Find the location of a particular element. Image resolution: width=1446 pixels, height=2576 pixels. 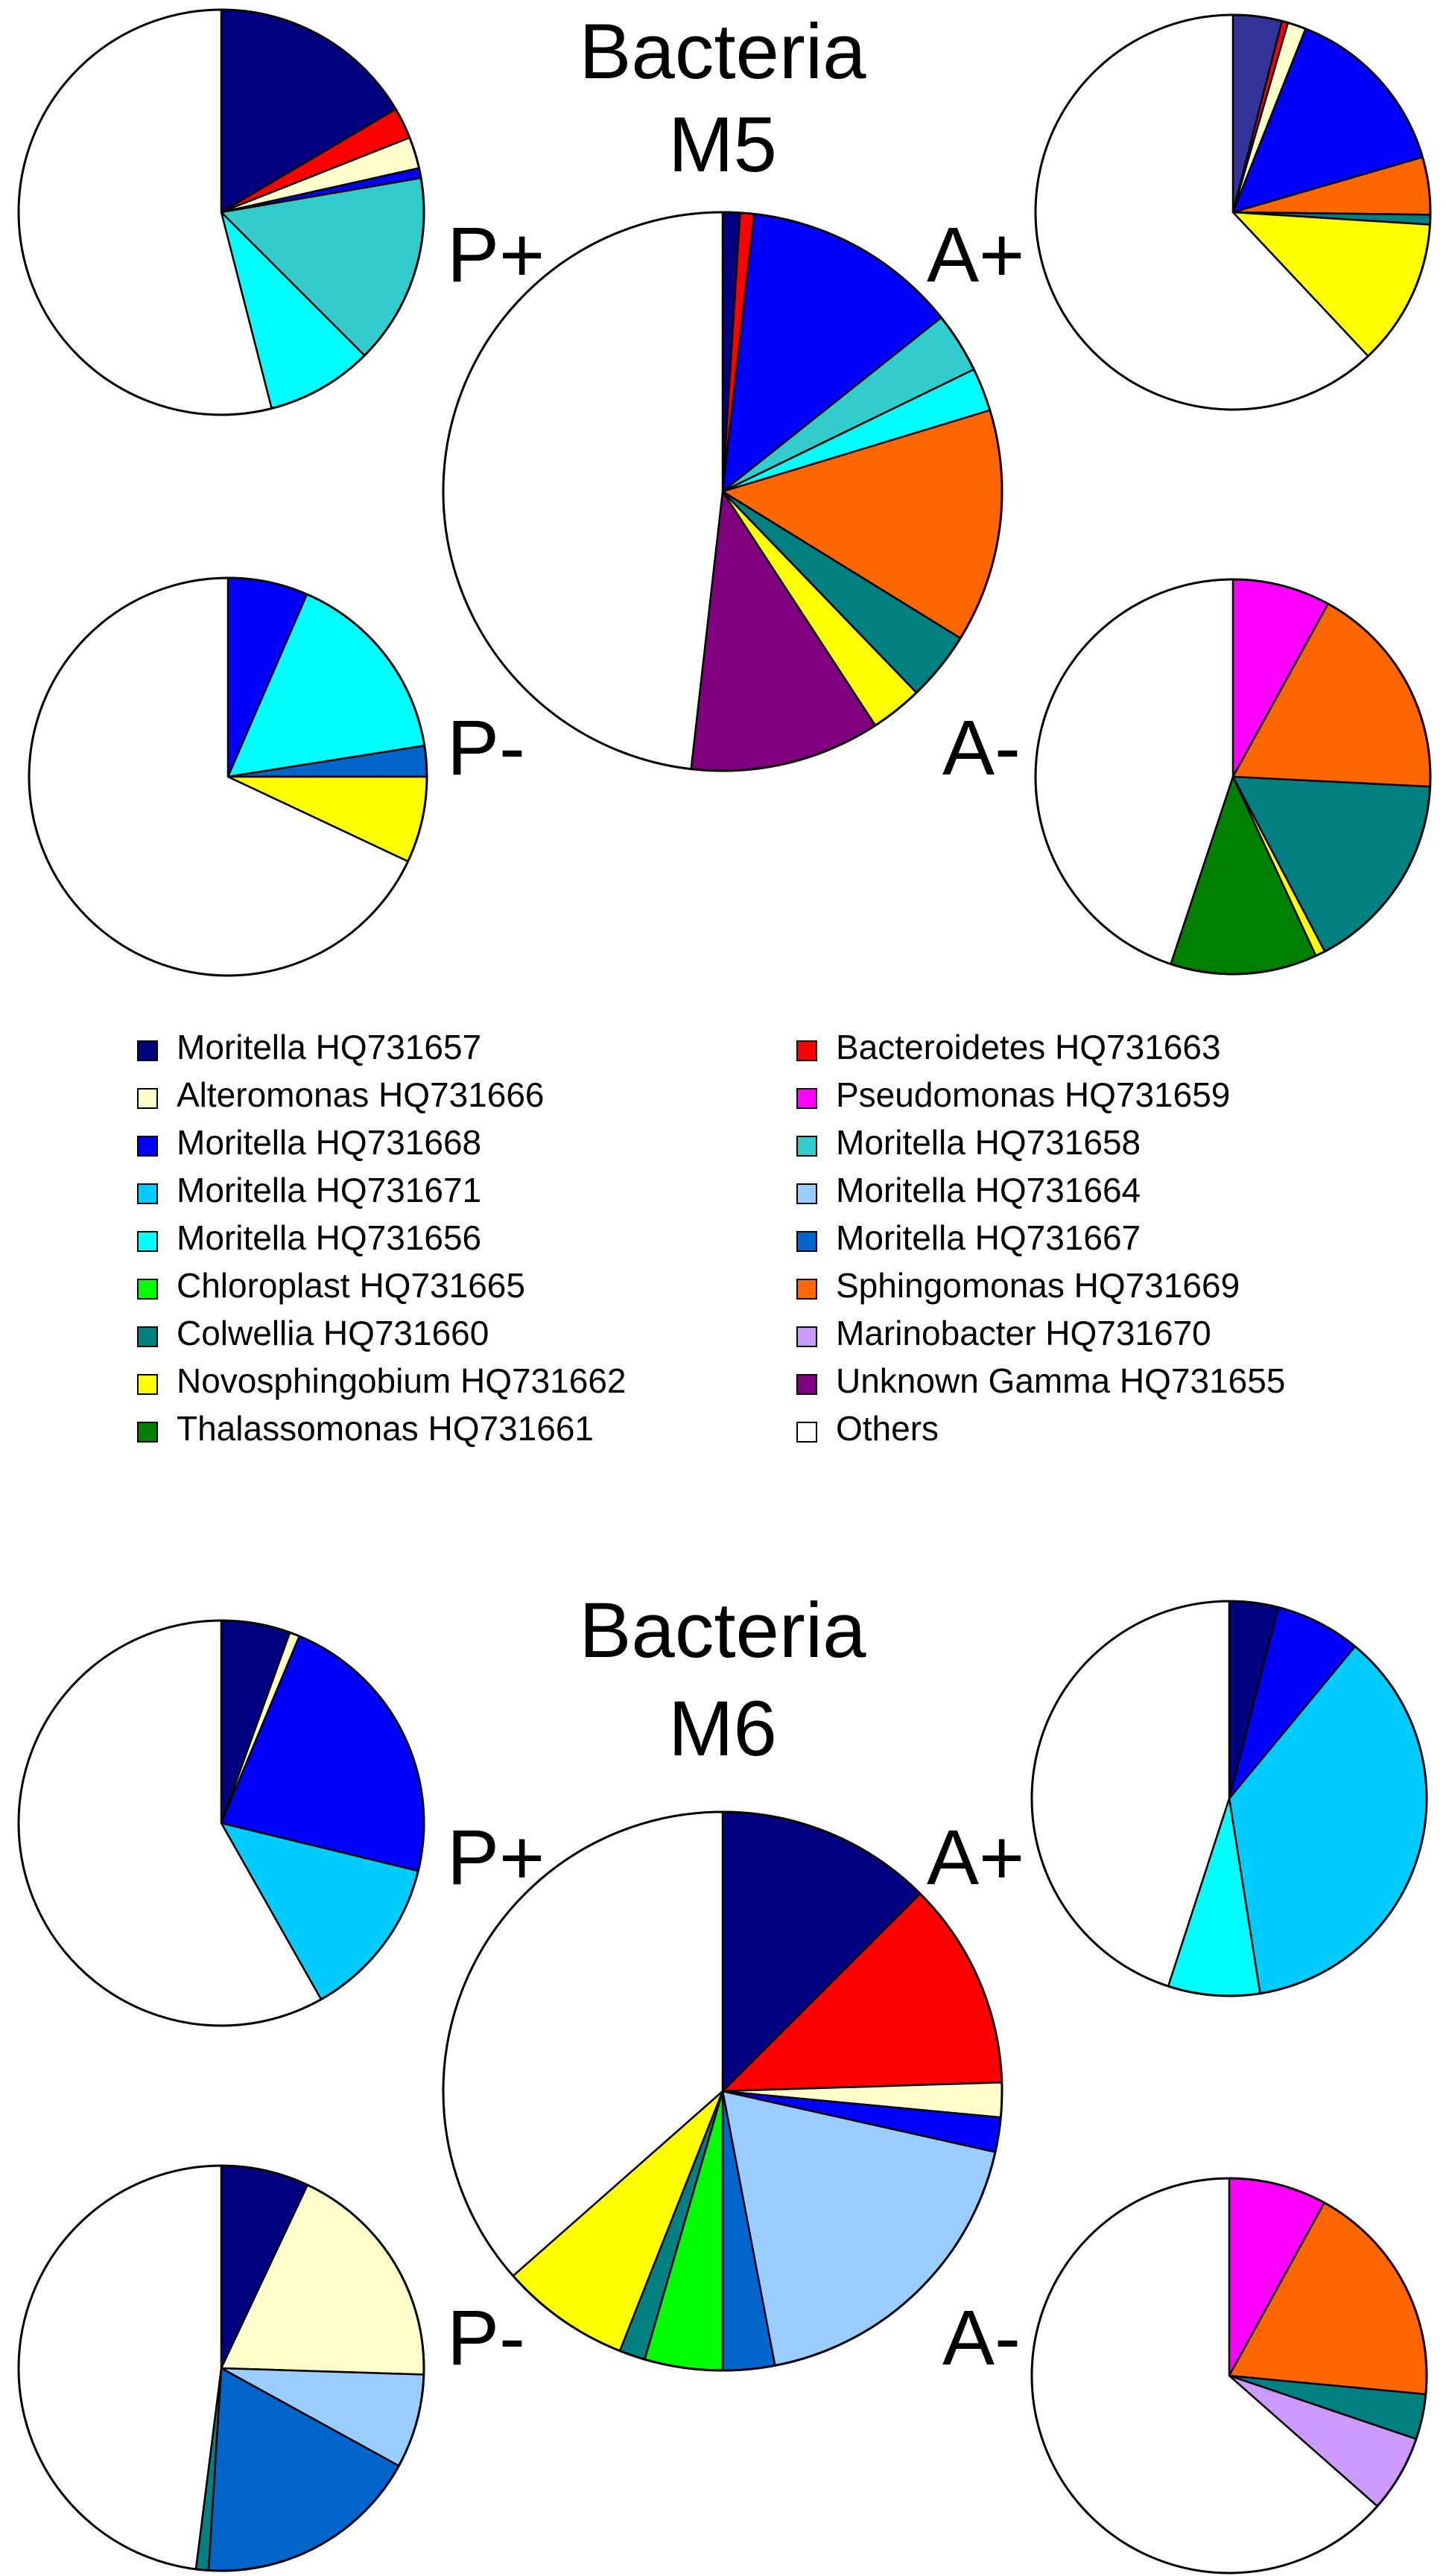

pie-slice-others is located at coordinates (120, 2367).